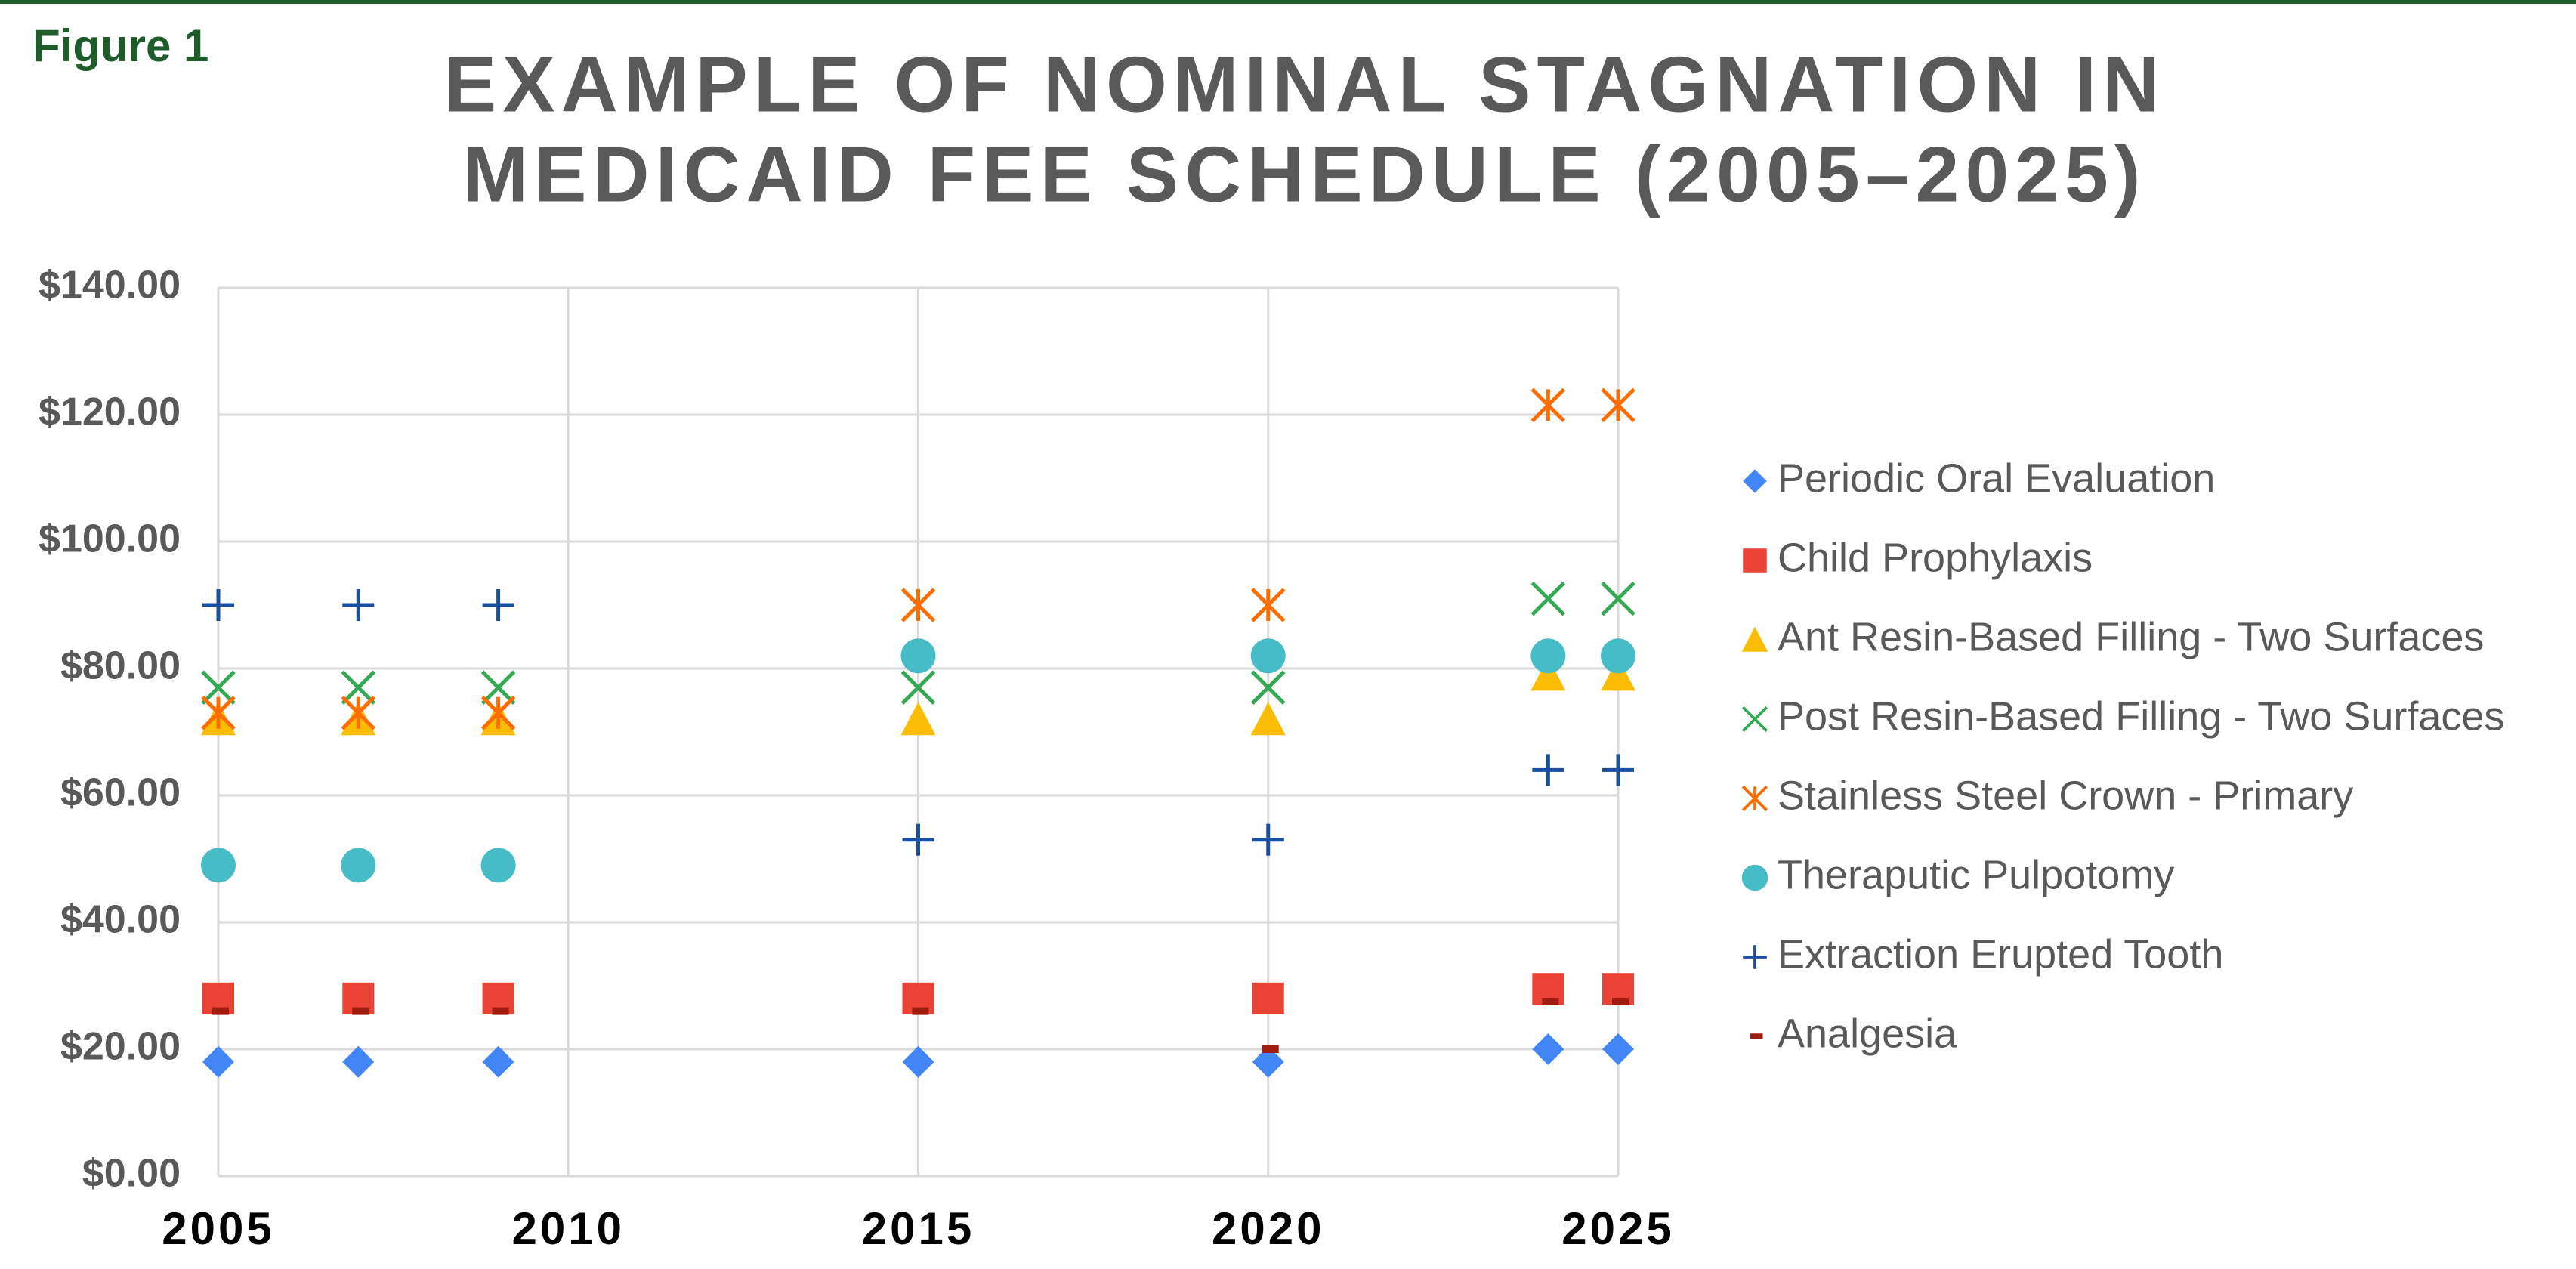 Image resolution: width=2576 pixels, height=1269 pixels. What do you see at coordinates (1288, 2) in the screenshot?
I see `top-rule` at bounding box center [1288, 2].